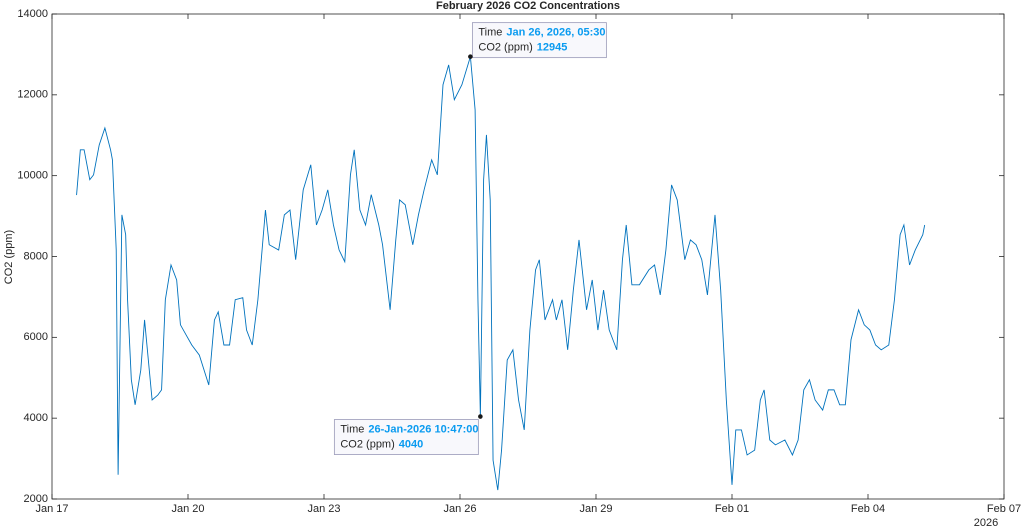  What do you see at coordinates (528, 6) in the screenshot?
I see `chart-title: February 2026 CO2 Concentrations` at bounding box center [528, 6].